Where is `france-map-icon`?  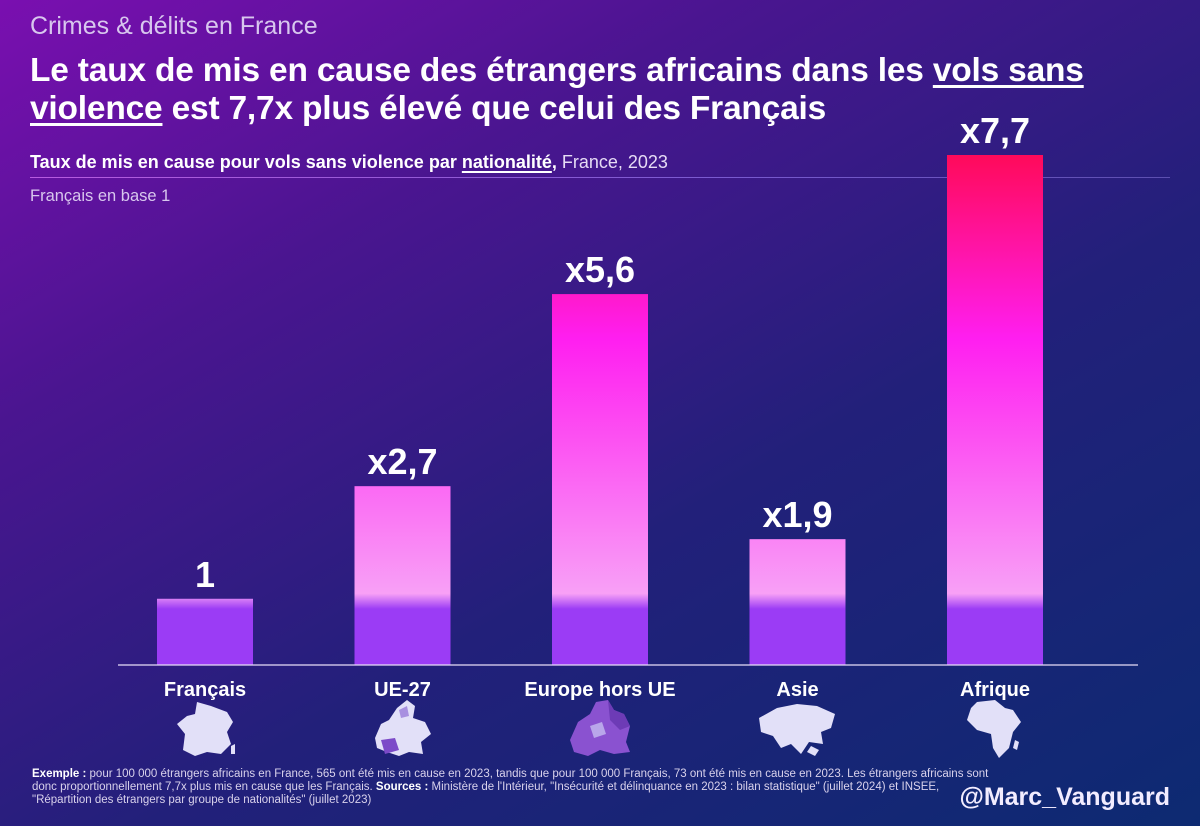
france-map-icon is located at coordinates (206, 729).